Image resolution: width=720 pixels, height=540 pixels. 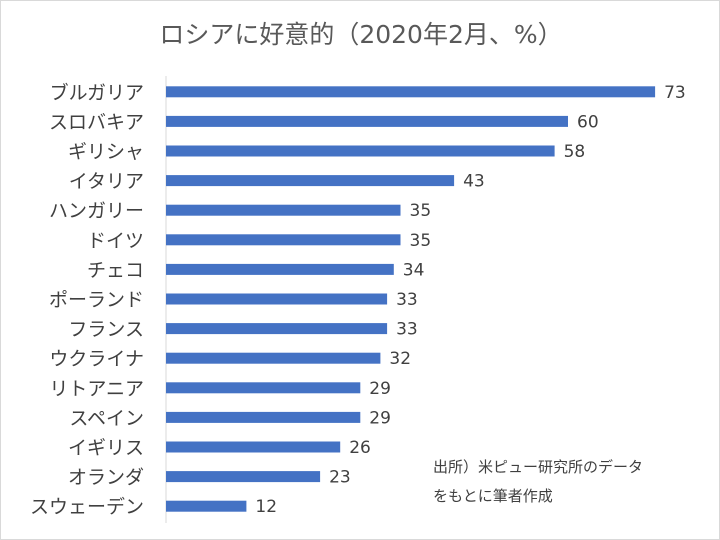 What do you see at coordinates (575, 152) in the screenshot?
I see `value-label: 58` at bounding box center [575, 152].